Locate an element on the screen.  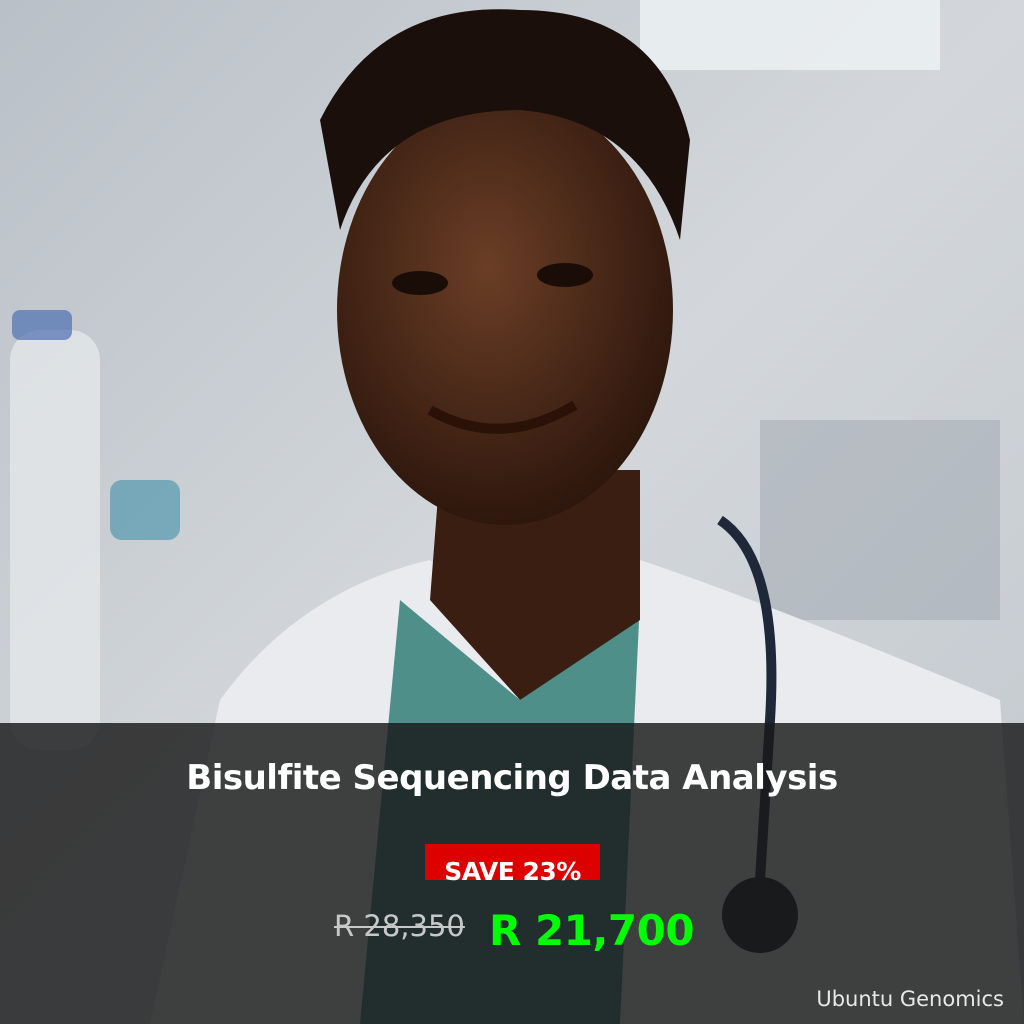
brand-name: Ubuntu Genomics is located at coordinates (910, 999).